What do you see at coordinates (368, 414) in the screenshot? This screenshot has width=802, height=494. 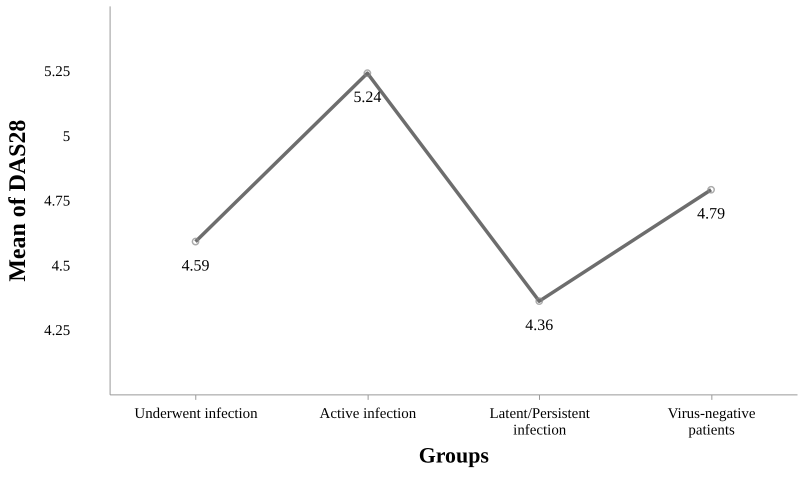 I see `x-tick-label: Active infection` at bounding box center [368, 414].